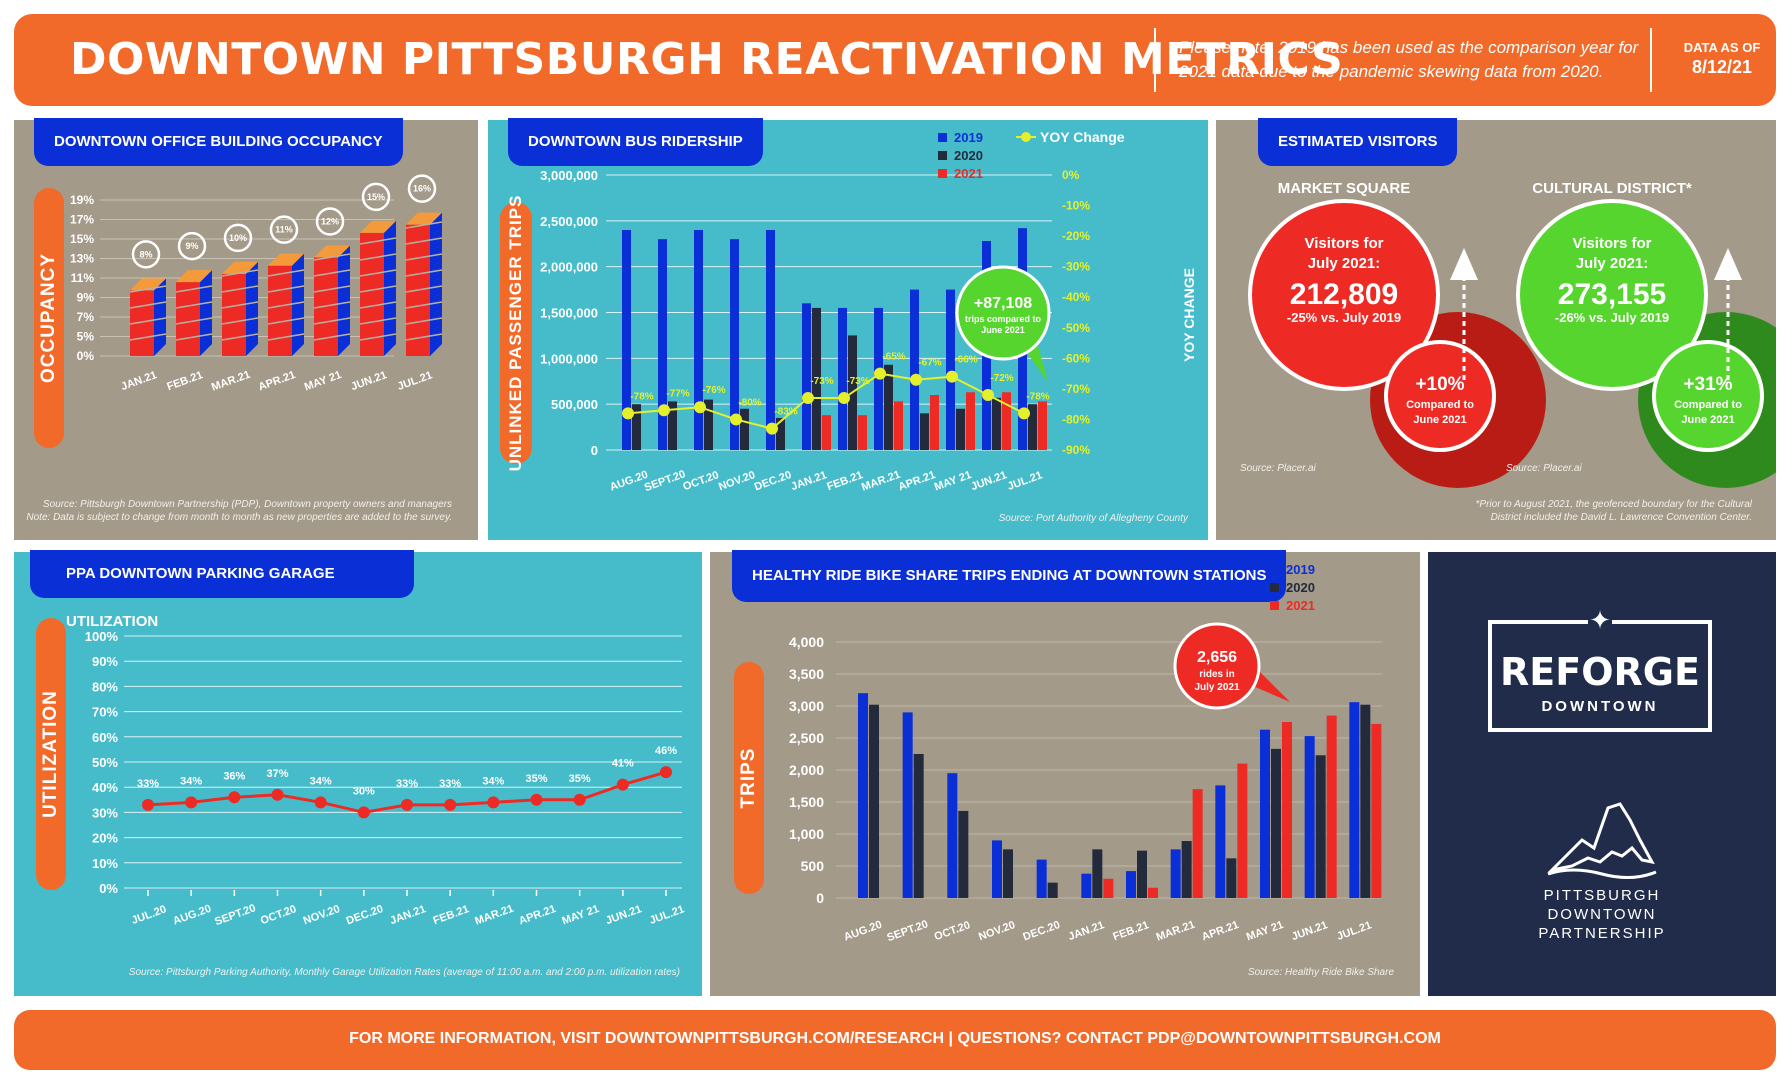 This screenshot has height=1088, width=1792. Describe the element at coordinates (1602, 840) in the screenshot. I see `pdp-skyline-icon` at that location.